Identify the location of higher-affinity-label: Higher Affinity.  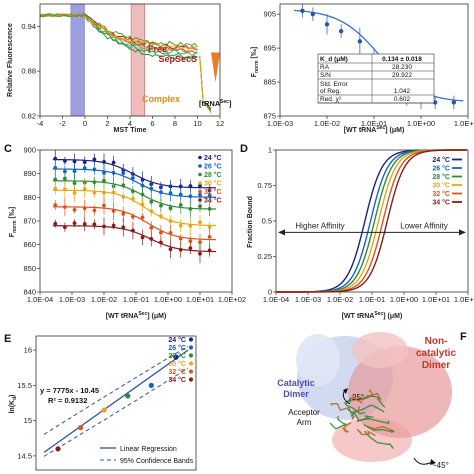
(319, 225).